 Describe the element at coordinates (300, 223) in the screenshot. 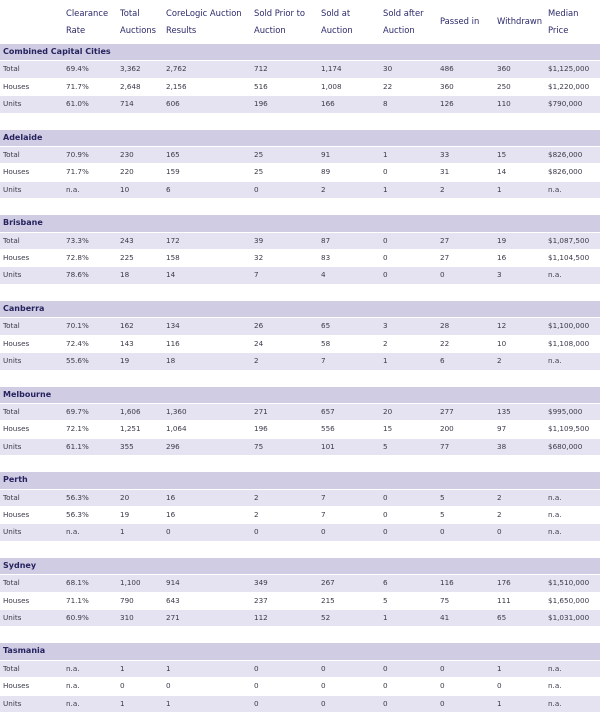

I see `section-header-row: Brisbane` at that location.